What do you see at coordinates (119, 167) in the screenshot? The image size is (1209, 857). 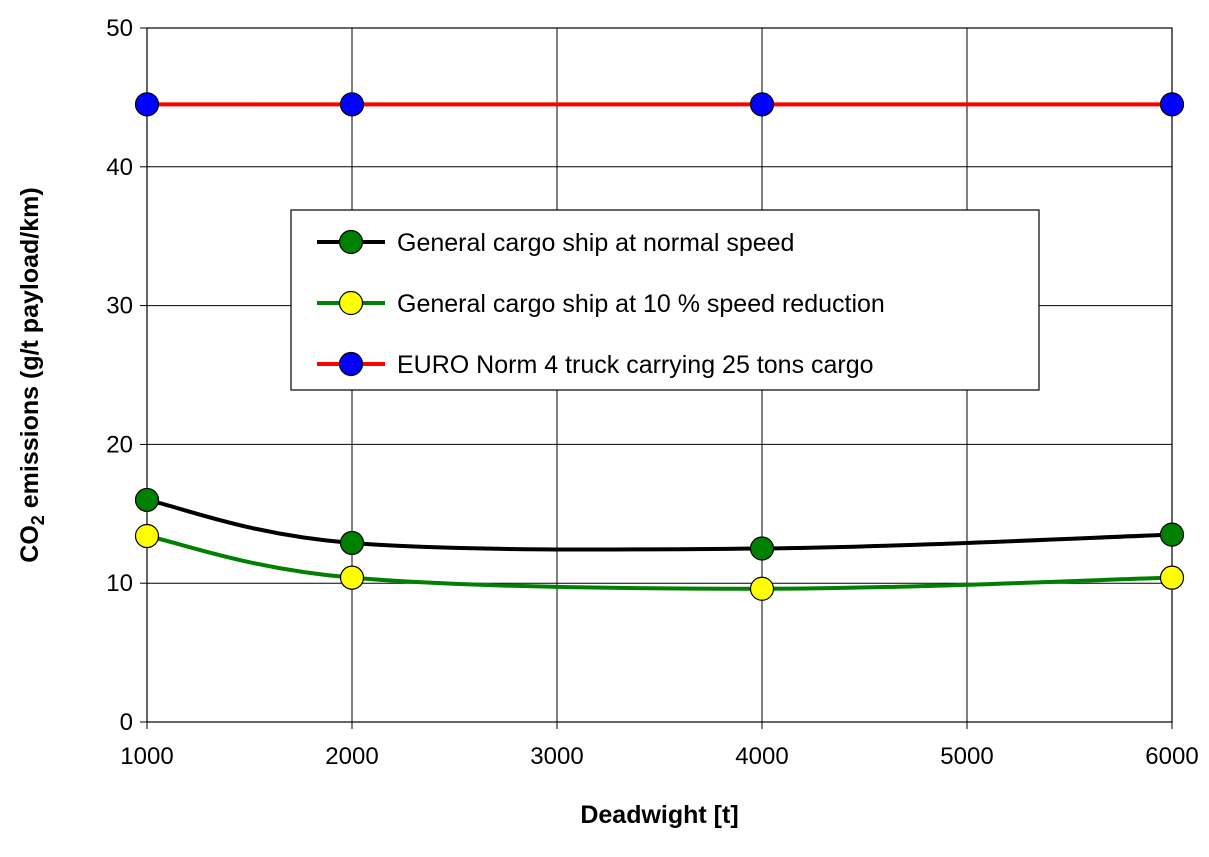 I see `y-tick-label: 40` at bounding box center [119, 167].